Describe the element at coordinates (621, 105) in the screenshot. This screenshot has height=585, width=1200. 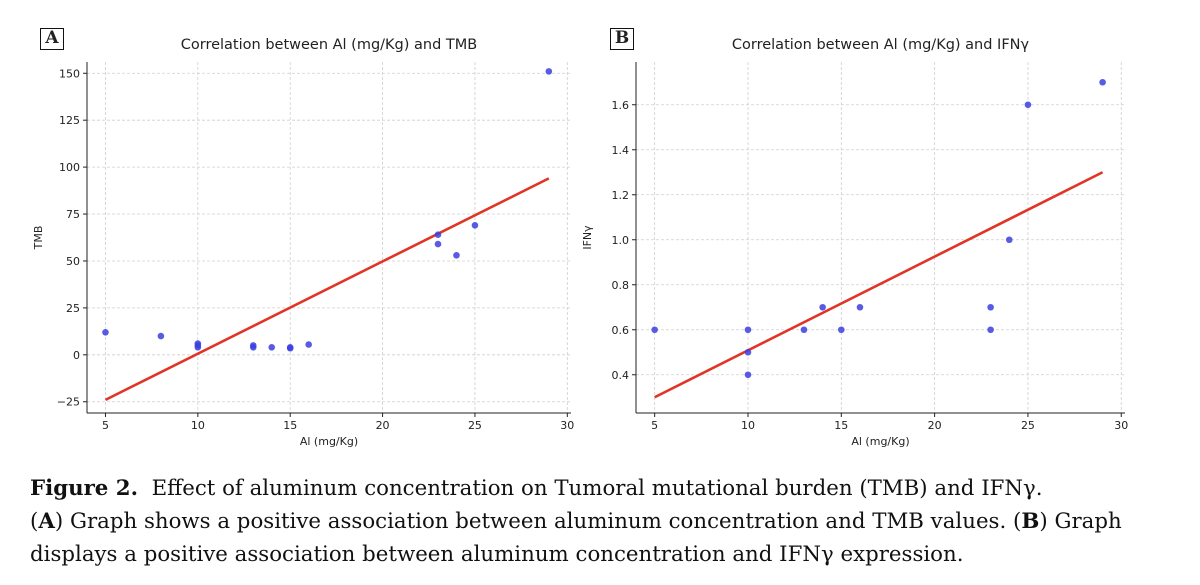
I see `y-tick-label: 1.6` at that location.